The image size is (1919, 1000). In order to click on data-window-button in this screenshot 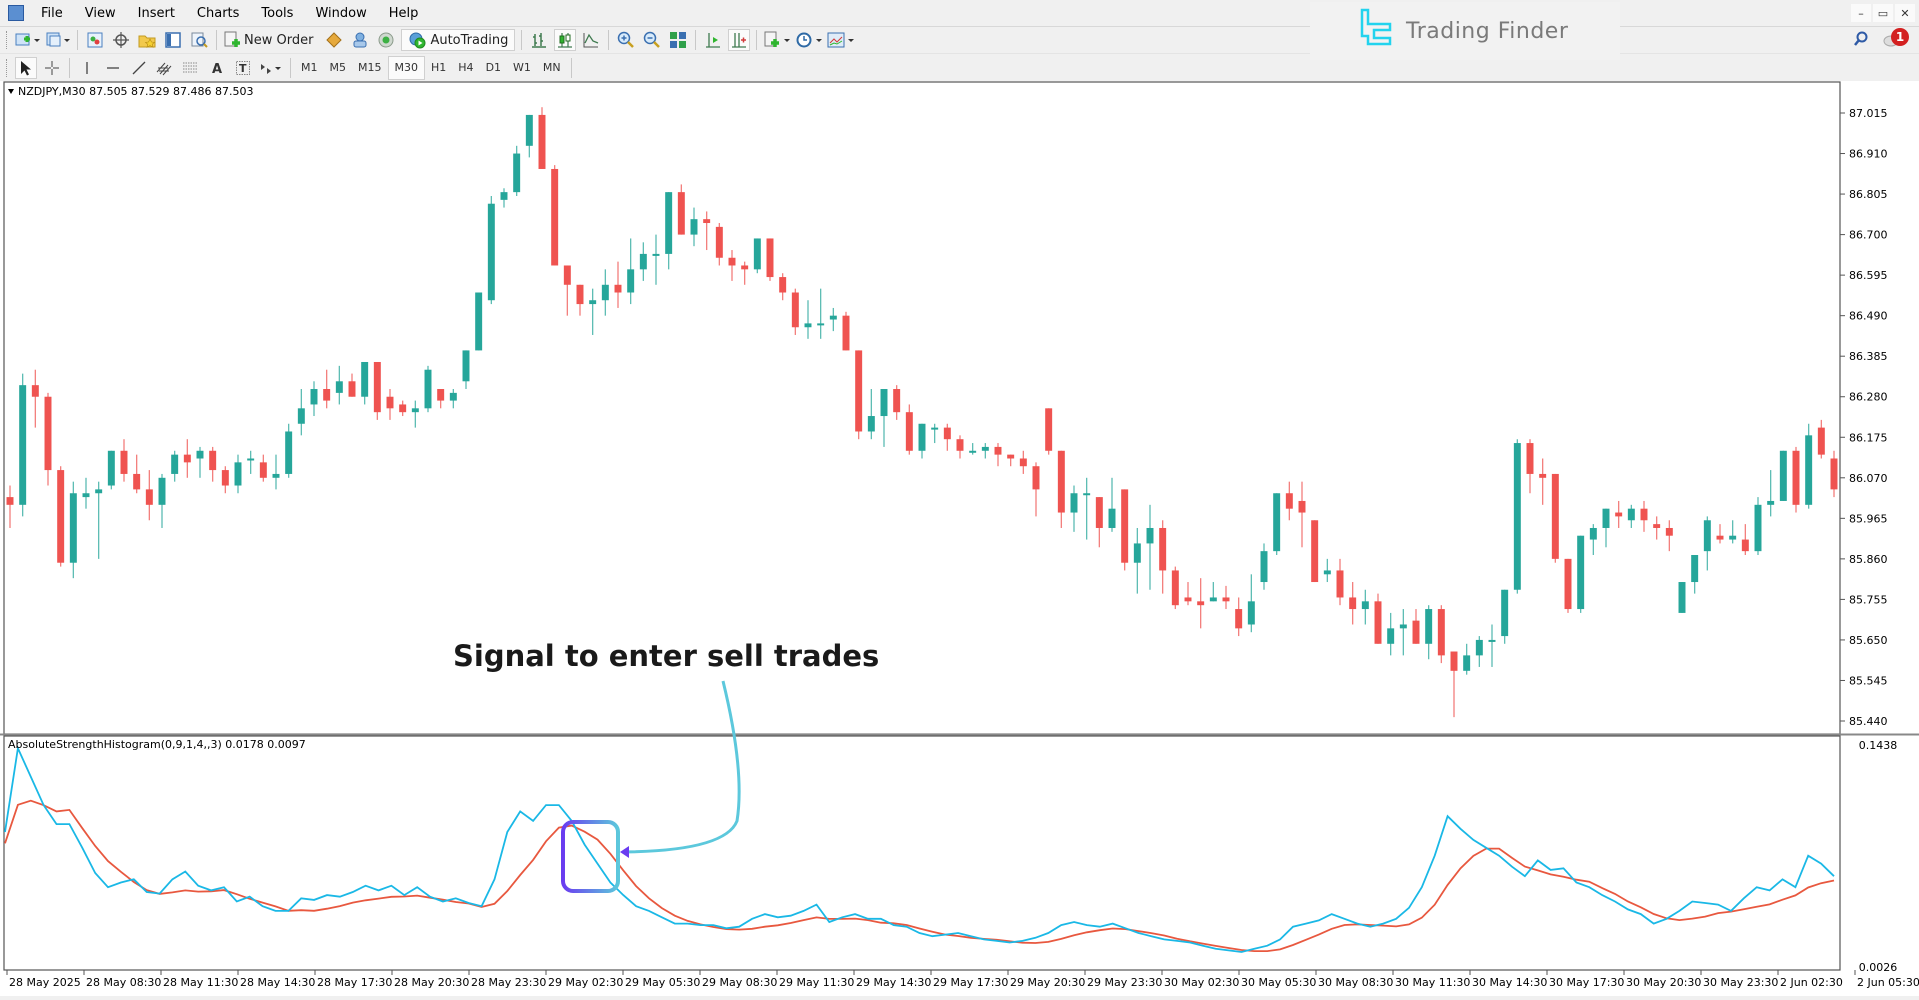, I will do `click(121, 40)`.